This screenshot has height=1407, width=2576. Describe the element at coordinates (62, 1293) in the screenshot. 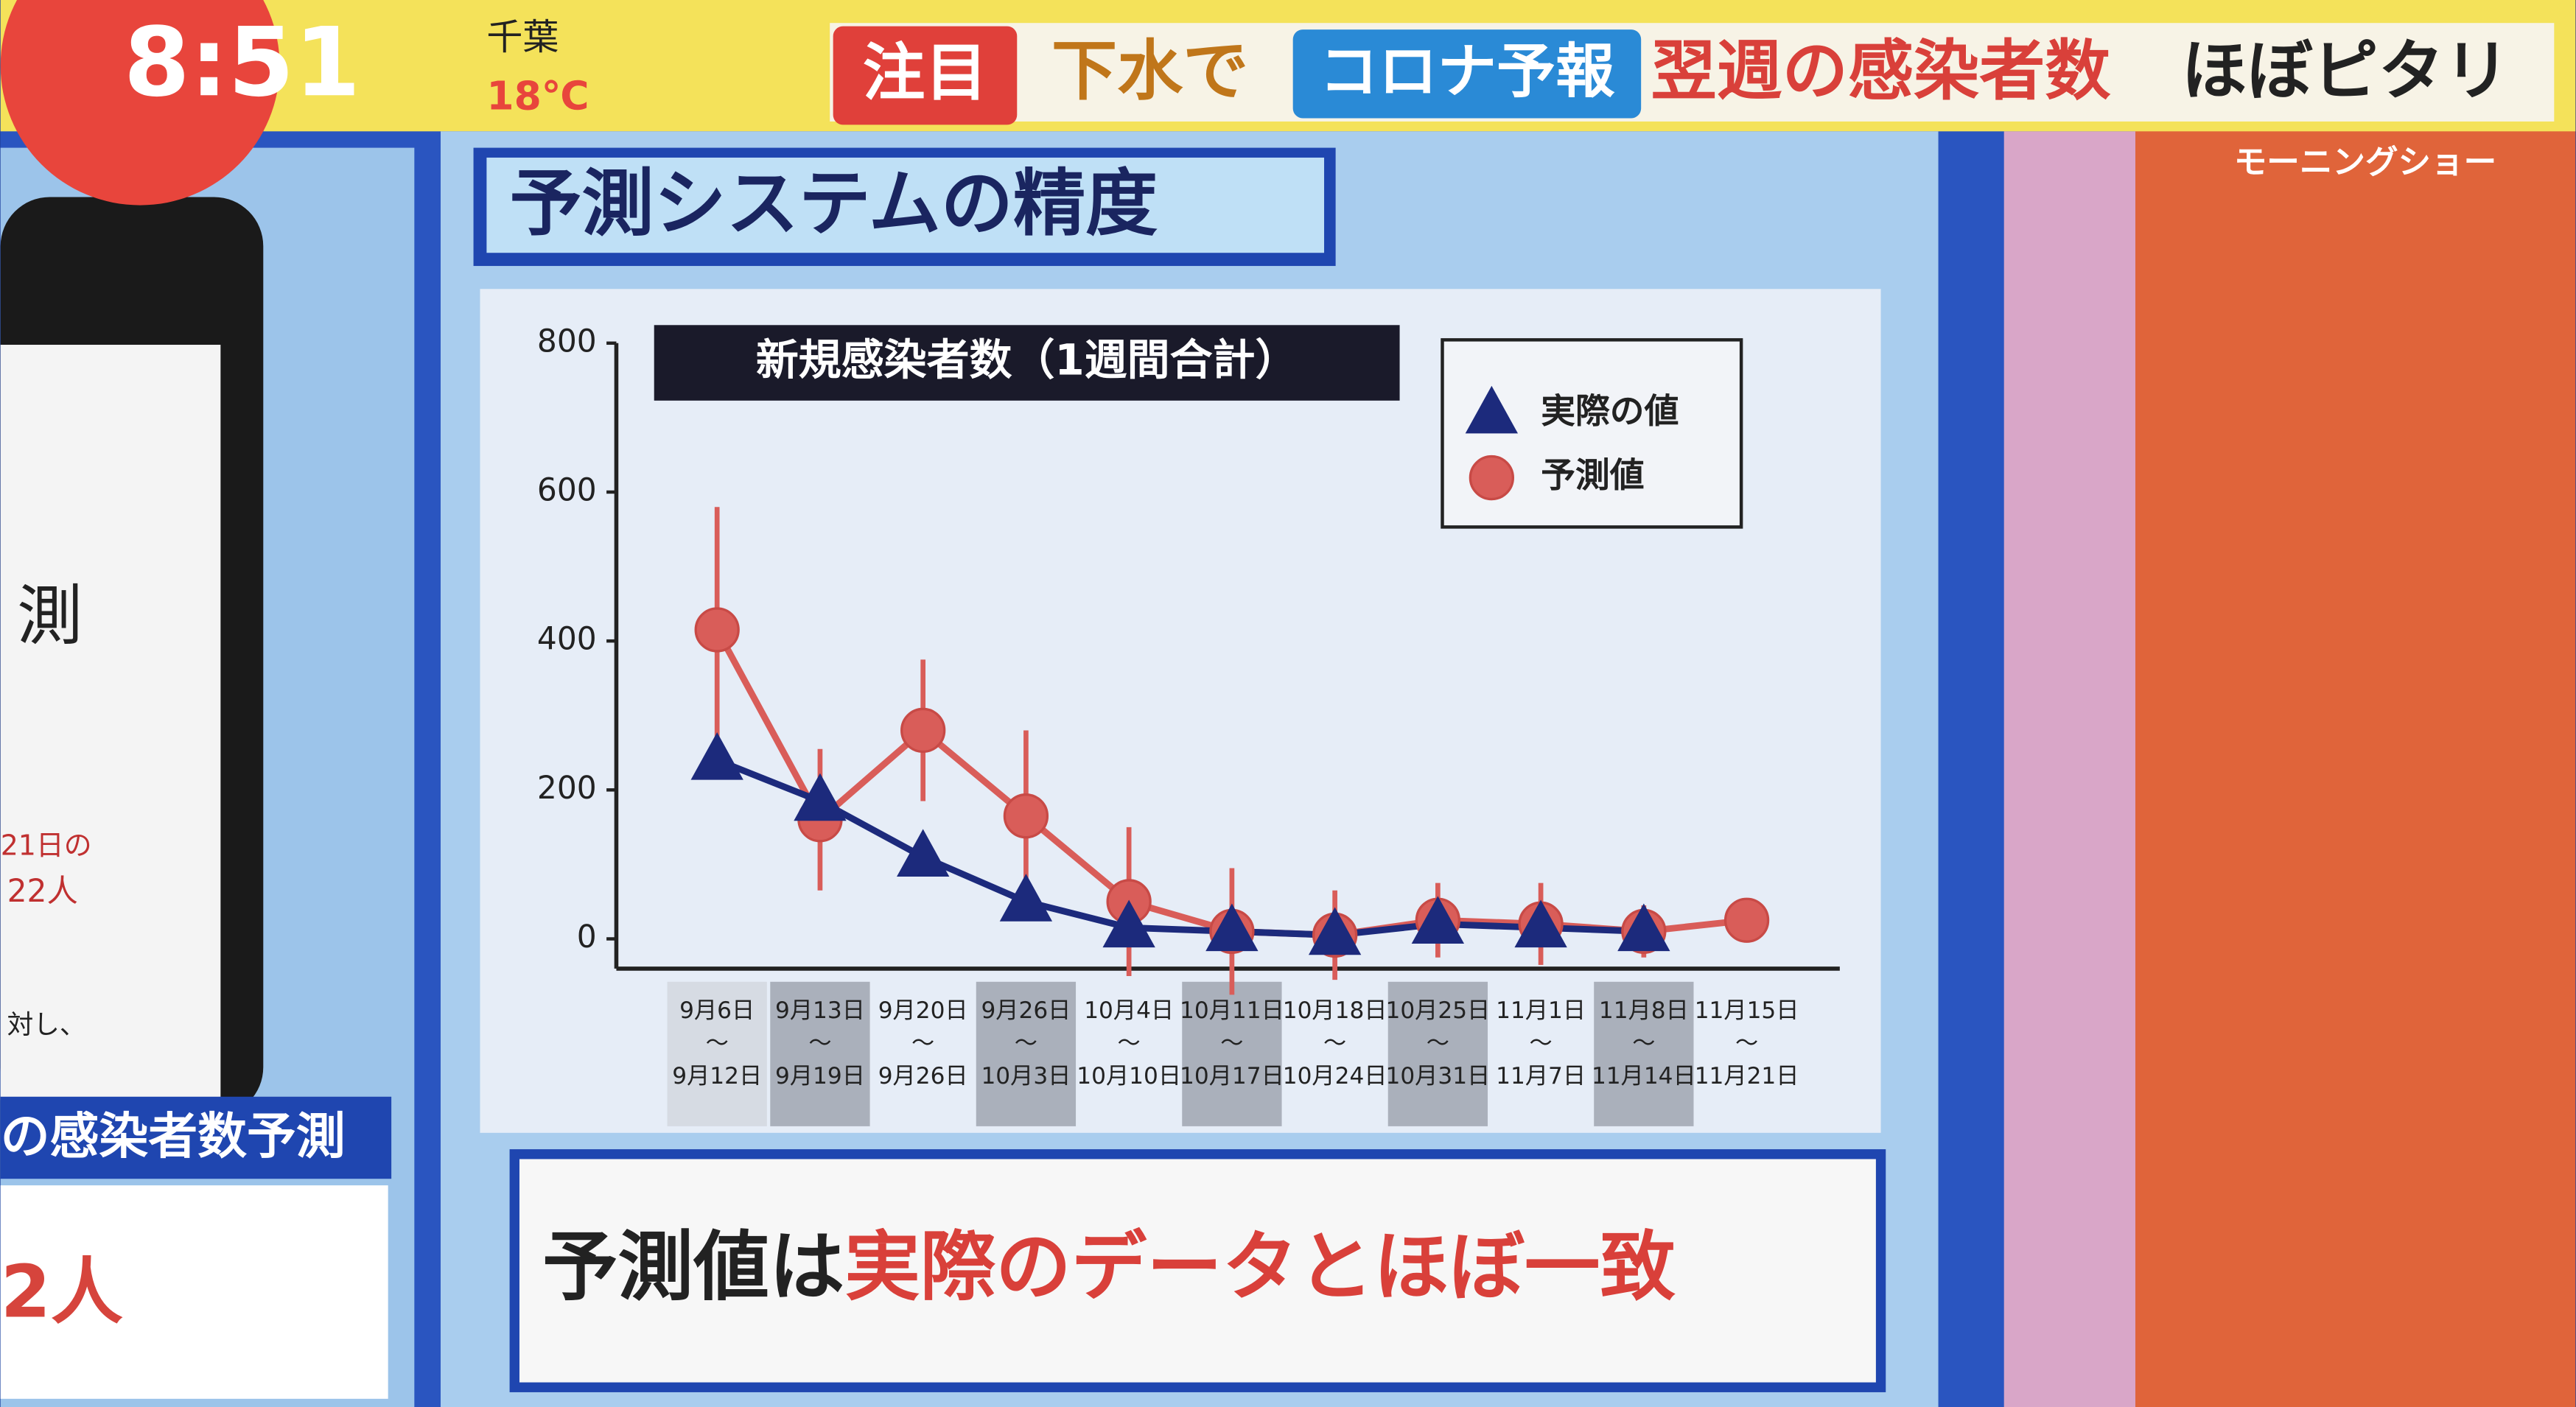

I see `side-value: 2人` at that location.